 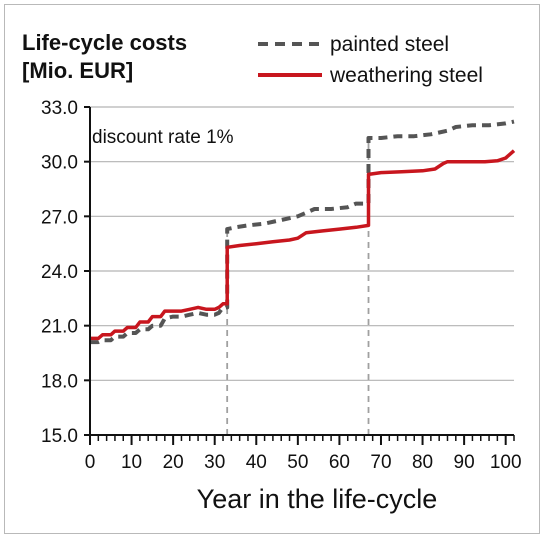 What do you see at coordinates (298, 286) in the screenshot?
I see `reference-lines` at bounding box center [298, 286].